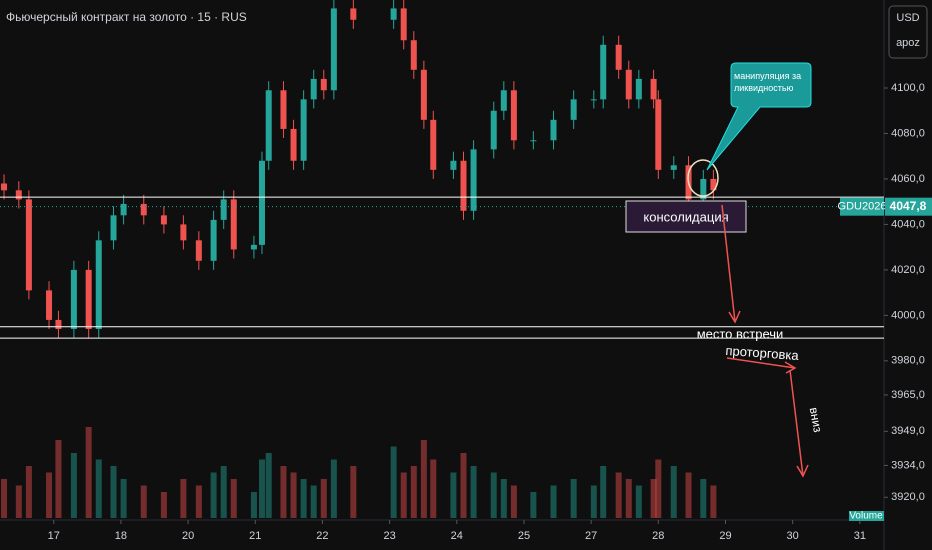 Image resolution: width=932 pixels, height=550 pixels. I want to click on y-tick-label: 4020,0, so click(908, 270).